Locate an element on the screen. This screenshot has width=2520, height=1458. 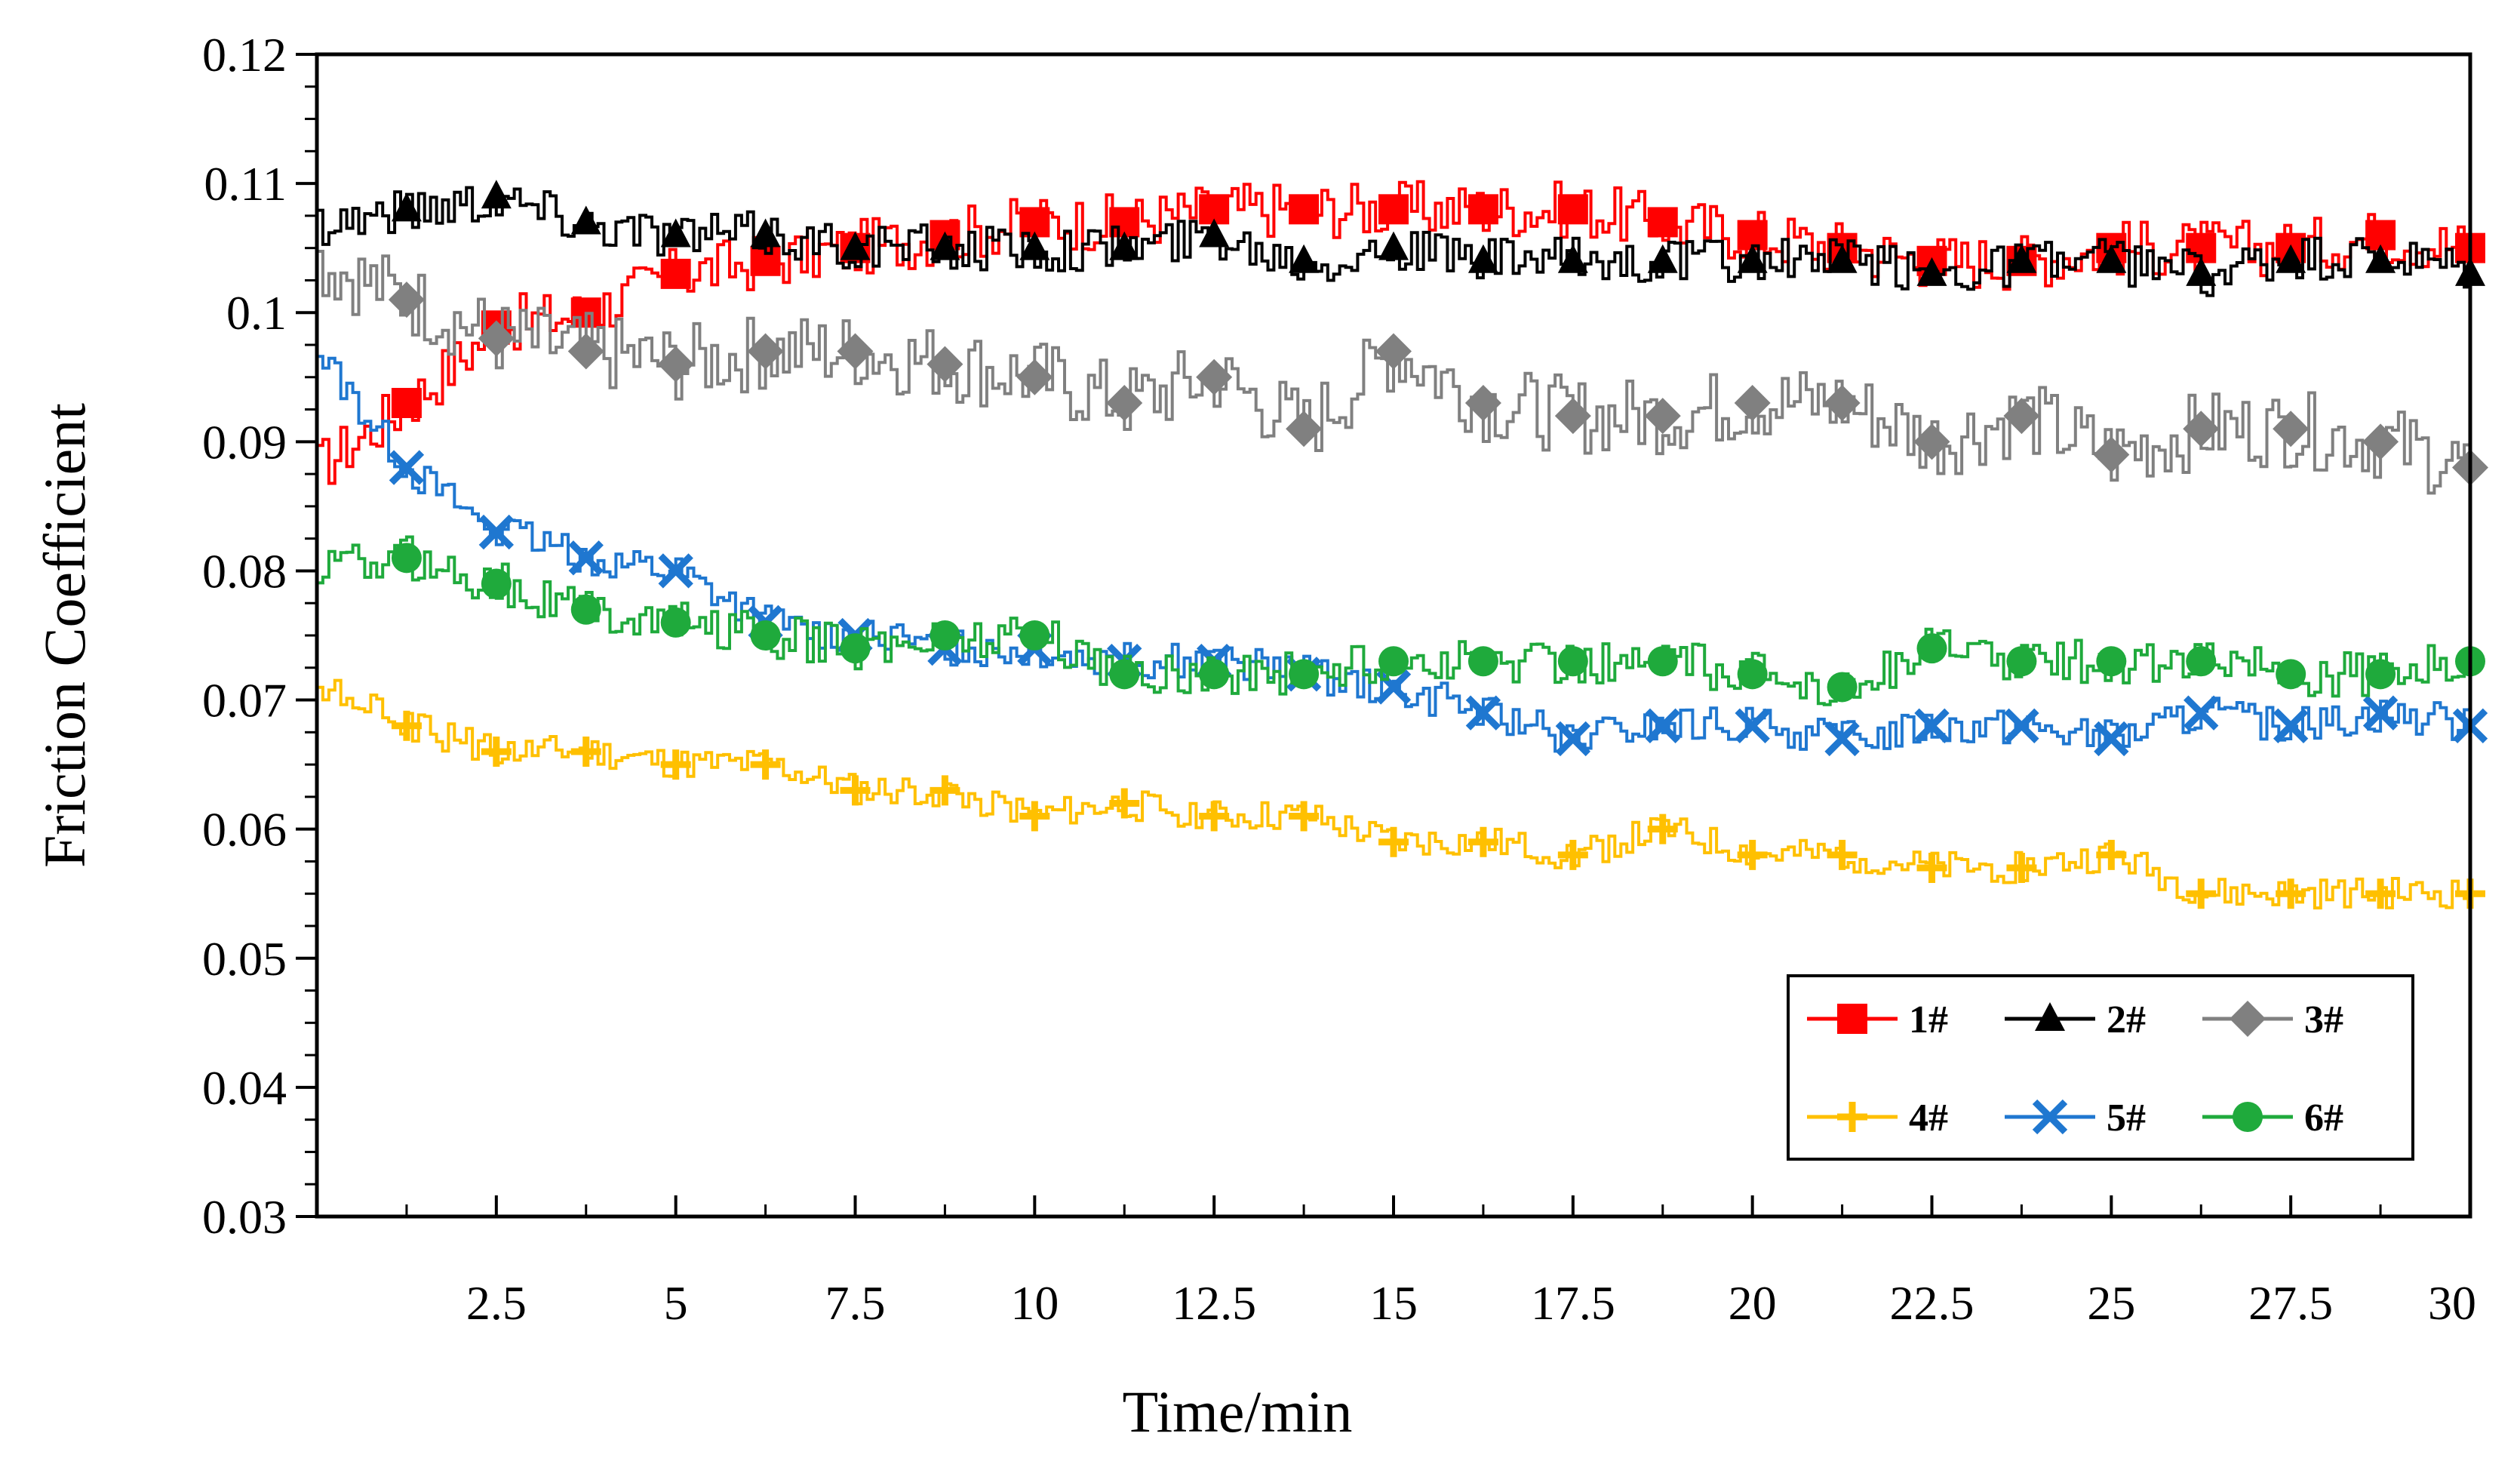
x-tick-label: 10 is located at coordinates (1034, 1303).